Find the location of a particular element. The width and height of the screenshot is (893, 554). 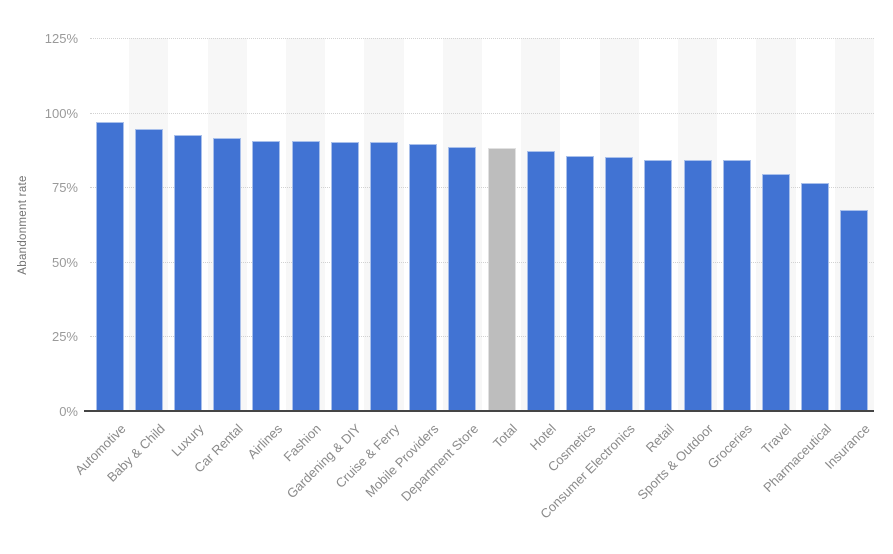

y-tick-label: 125% is located at coordinates (61, 38).